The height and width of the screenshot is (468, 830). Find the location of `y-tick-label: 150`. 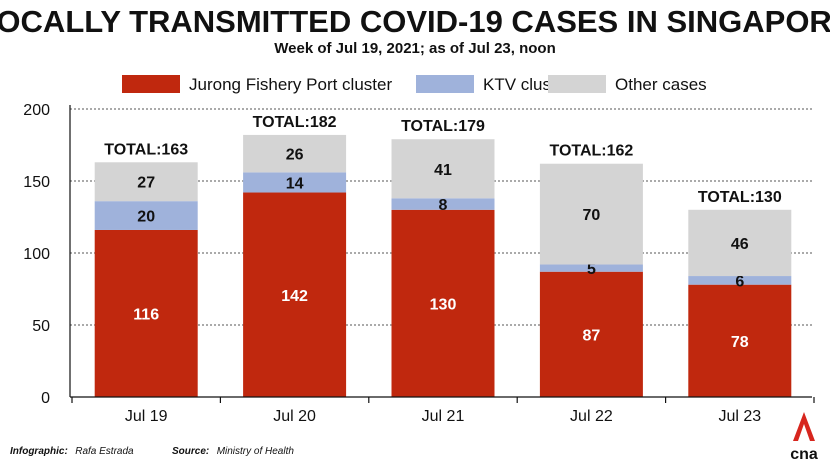

y-tick-label: 150 is located at coordinates (36, 182).